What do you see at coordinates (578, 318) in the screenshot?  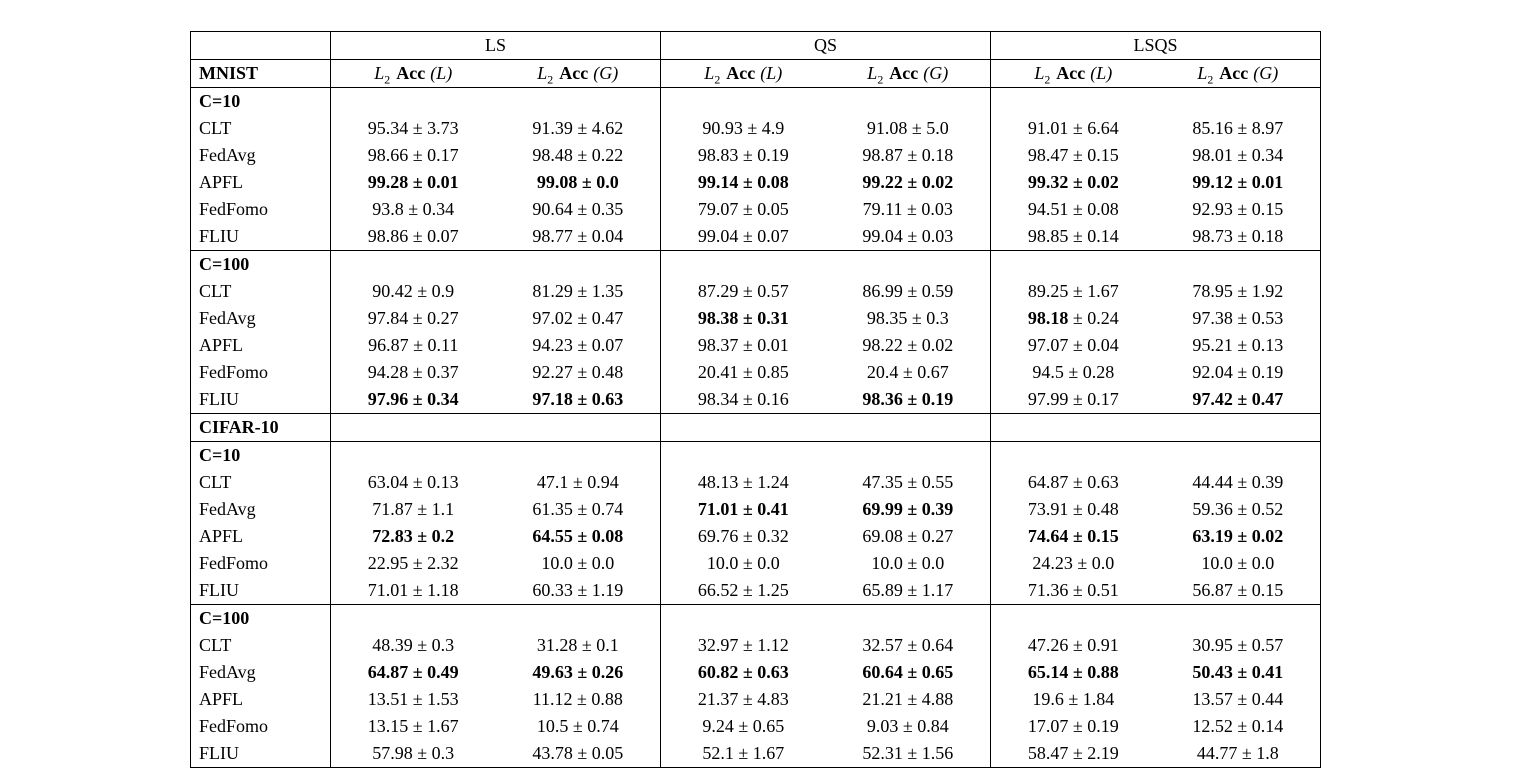 I see `value-cell: 97.02 ± 0.47` at bounding box center [578, 318].